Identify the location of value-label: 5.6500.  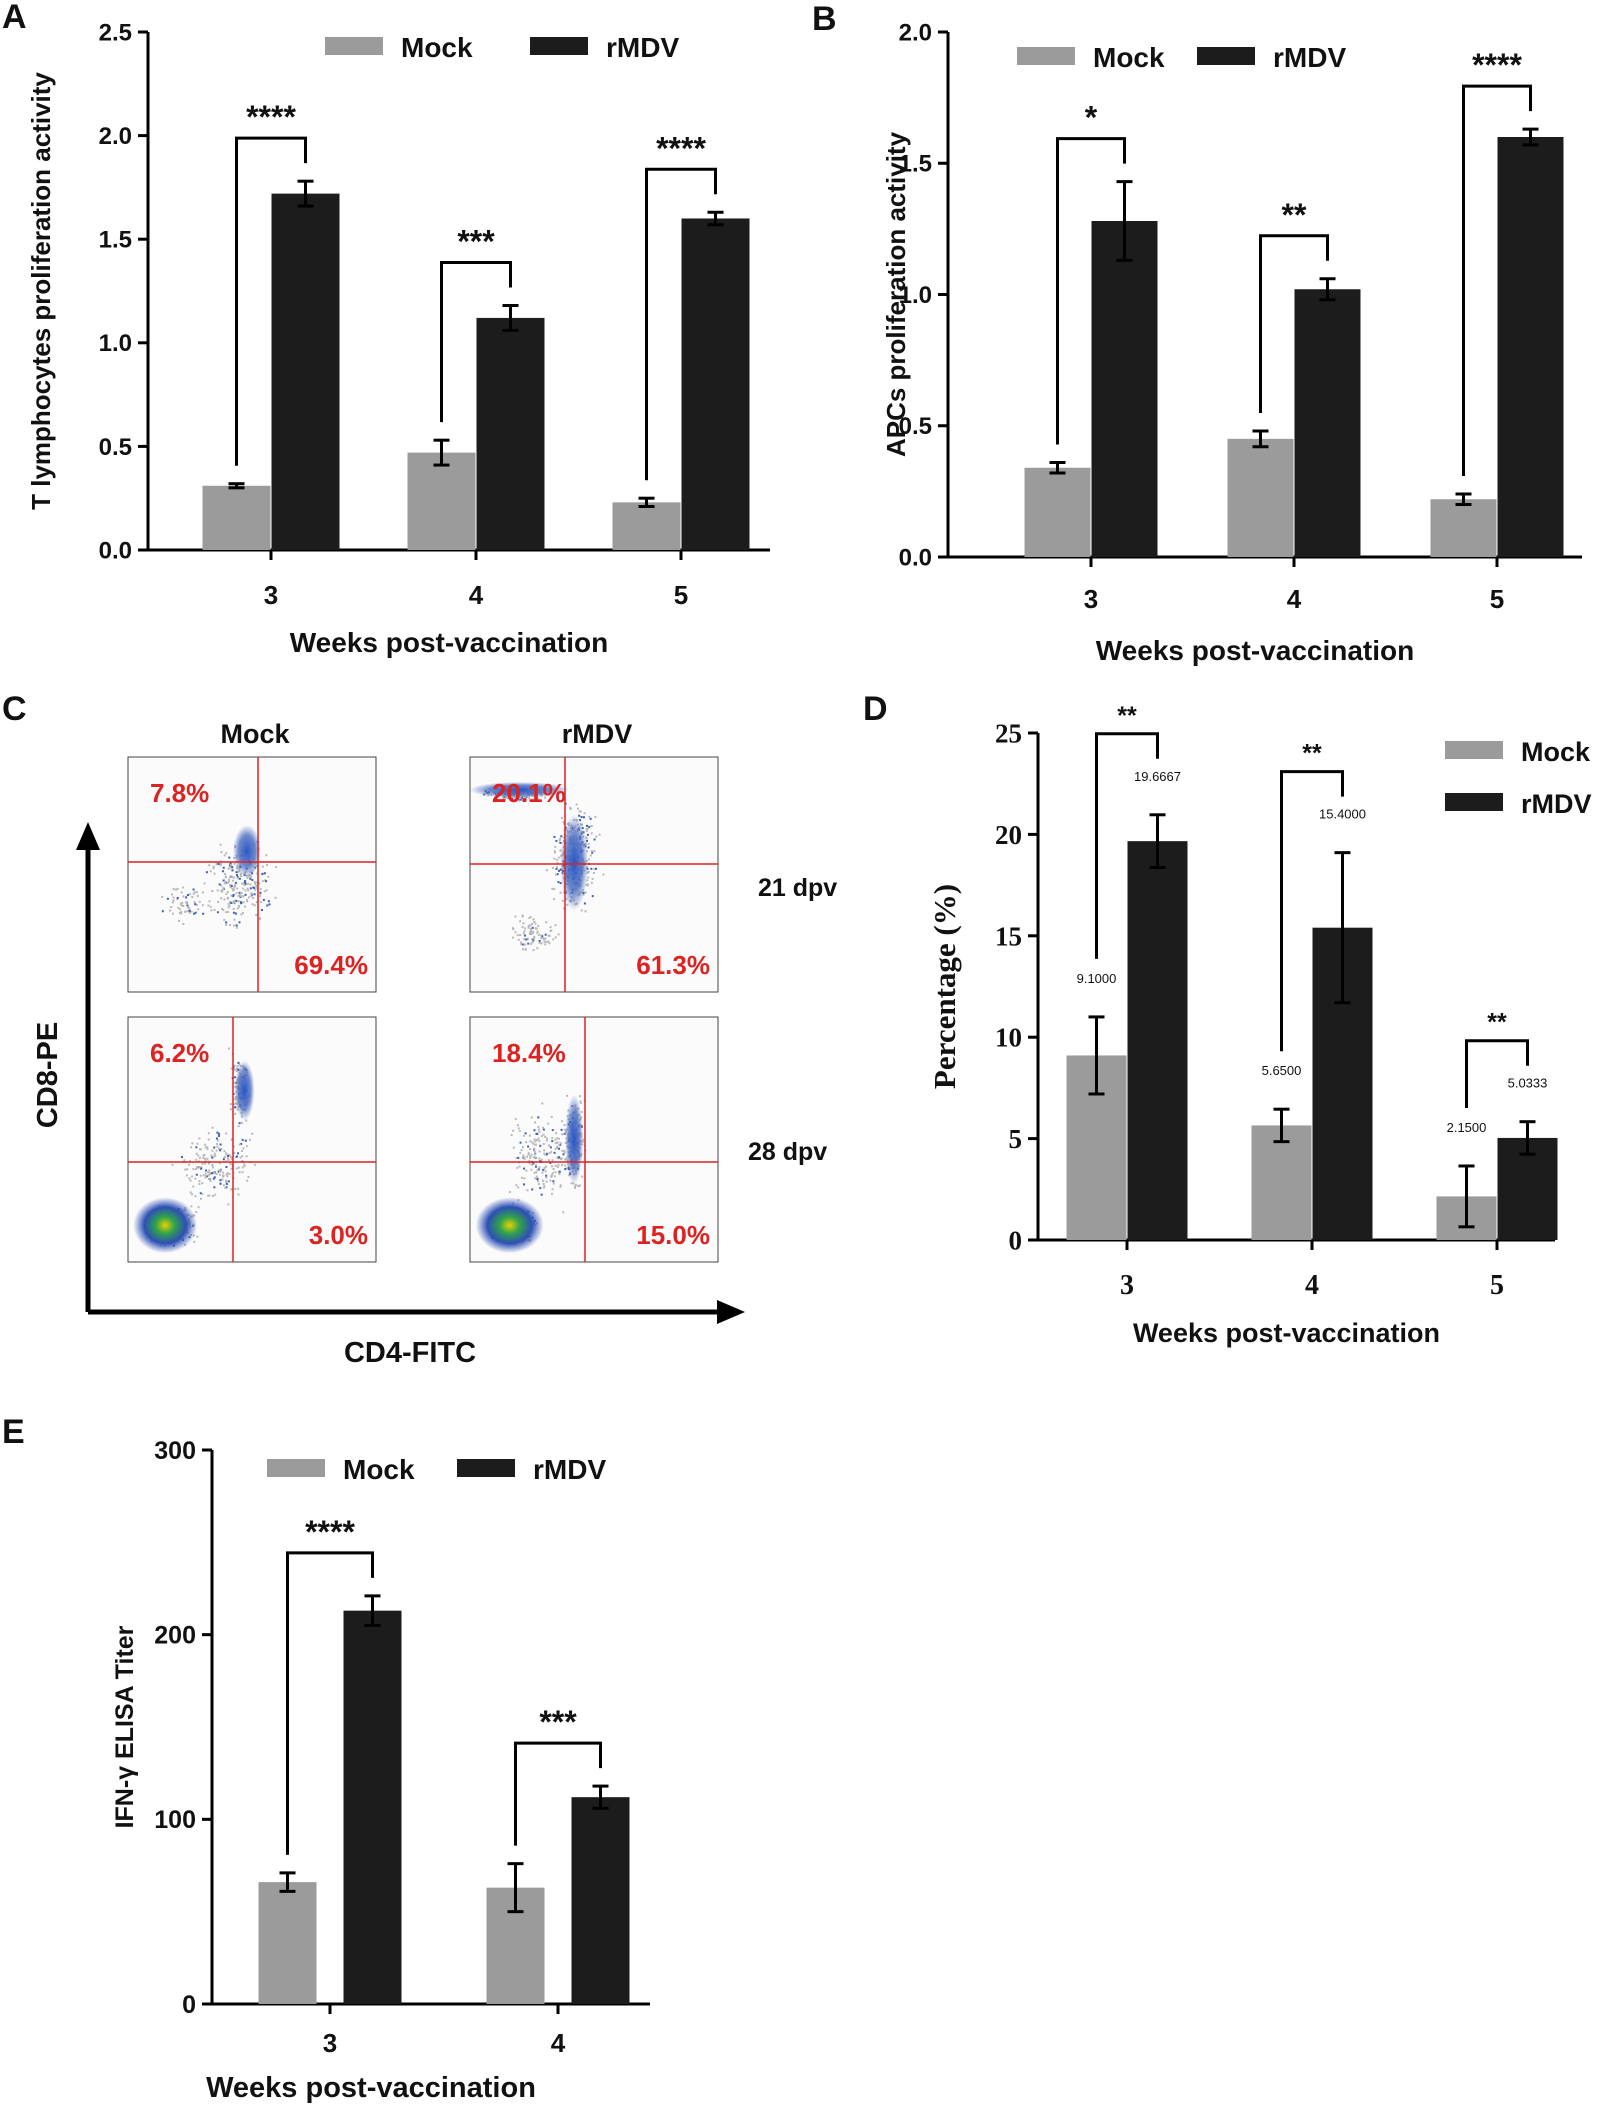
(1282, 1070).